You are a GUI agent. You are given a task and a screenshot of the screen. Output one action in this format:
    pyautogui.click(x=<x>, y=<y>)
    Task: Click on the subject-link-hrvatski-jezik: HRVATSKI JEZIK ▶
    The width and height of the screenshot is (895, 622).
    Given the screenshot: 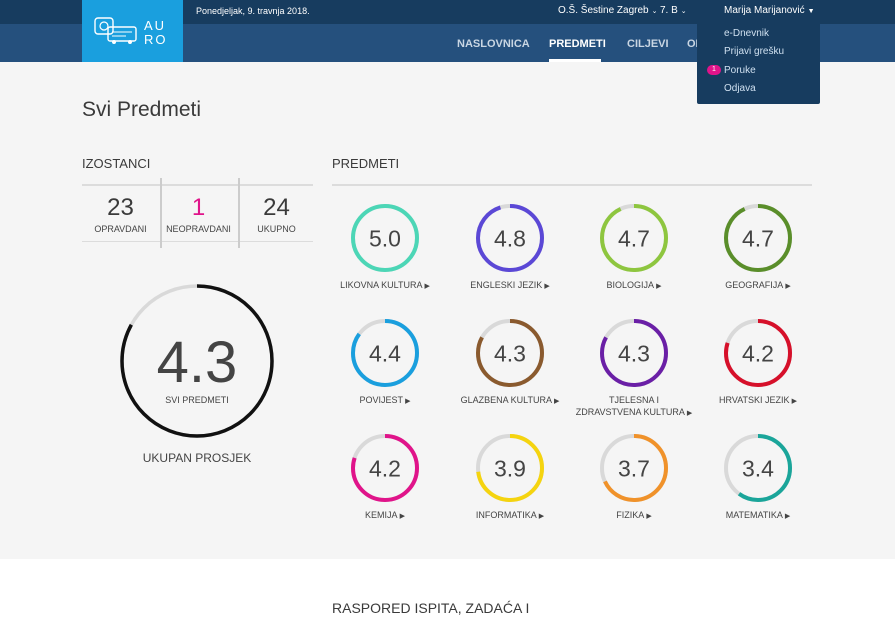 What is the action you would take?
    pyautogui.click(x=758, y=401)
    